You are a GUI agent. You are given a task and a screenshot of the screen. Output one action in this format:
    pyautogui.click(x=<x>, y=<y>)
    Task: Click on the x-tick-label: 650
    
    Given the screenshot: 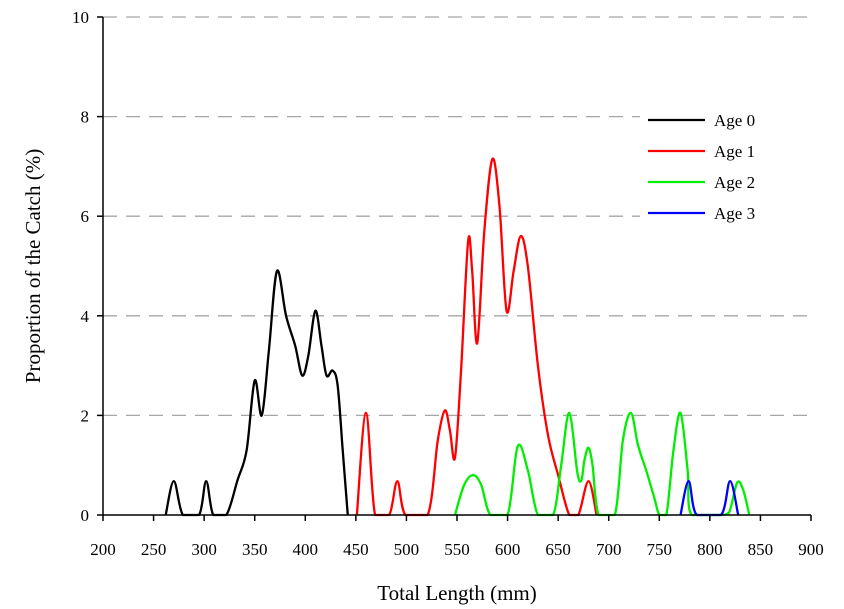 What is the action you would take?
    pyautogui.click(x=558, y=549)
    